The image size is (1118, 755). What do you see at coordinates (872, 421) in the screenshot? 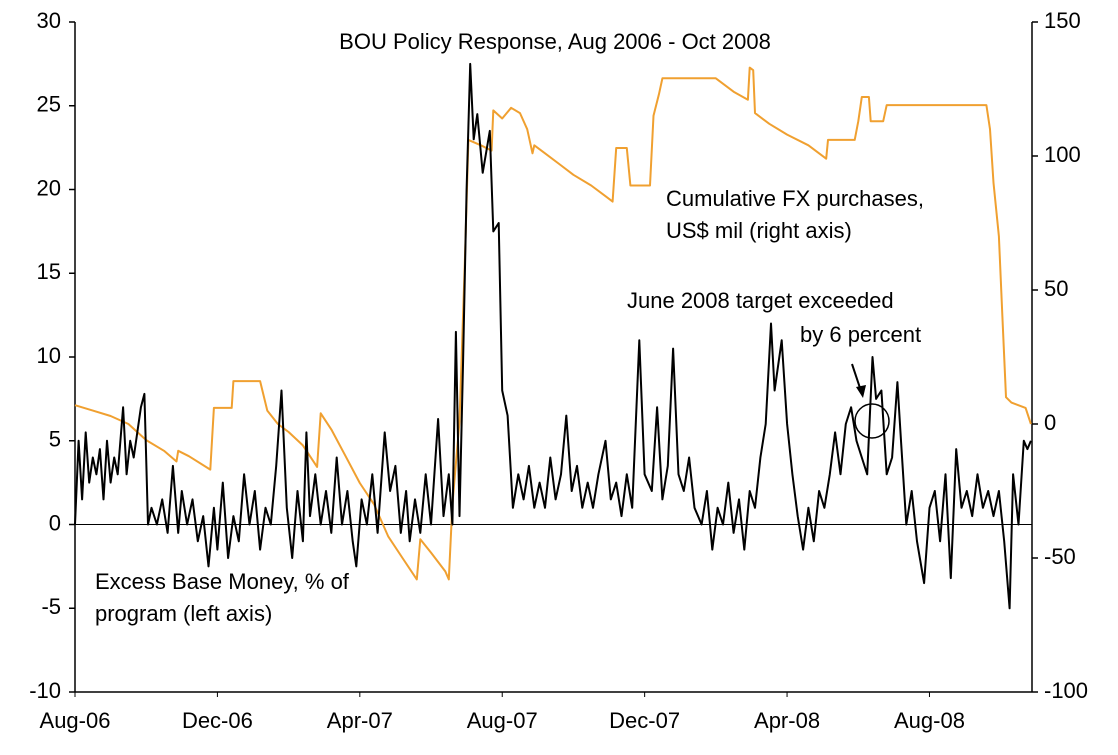
I see `highlight-circle` at bounding box center [872, 421].